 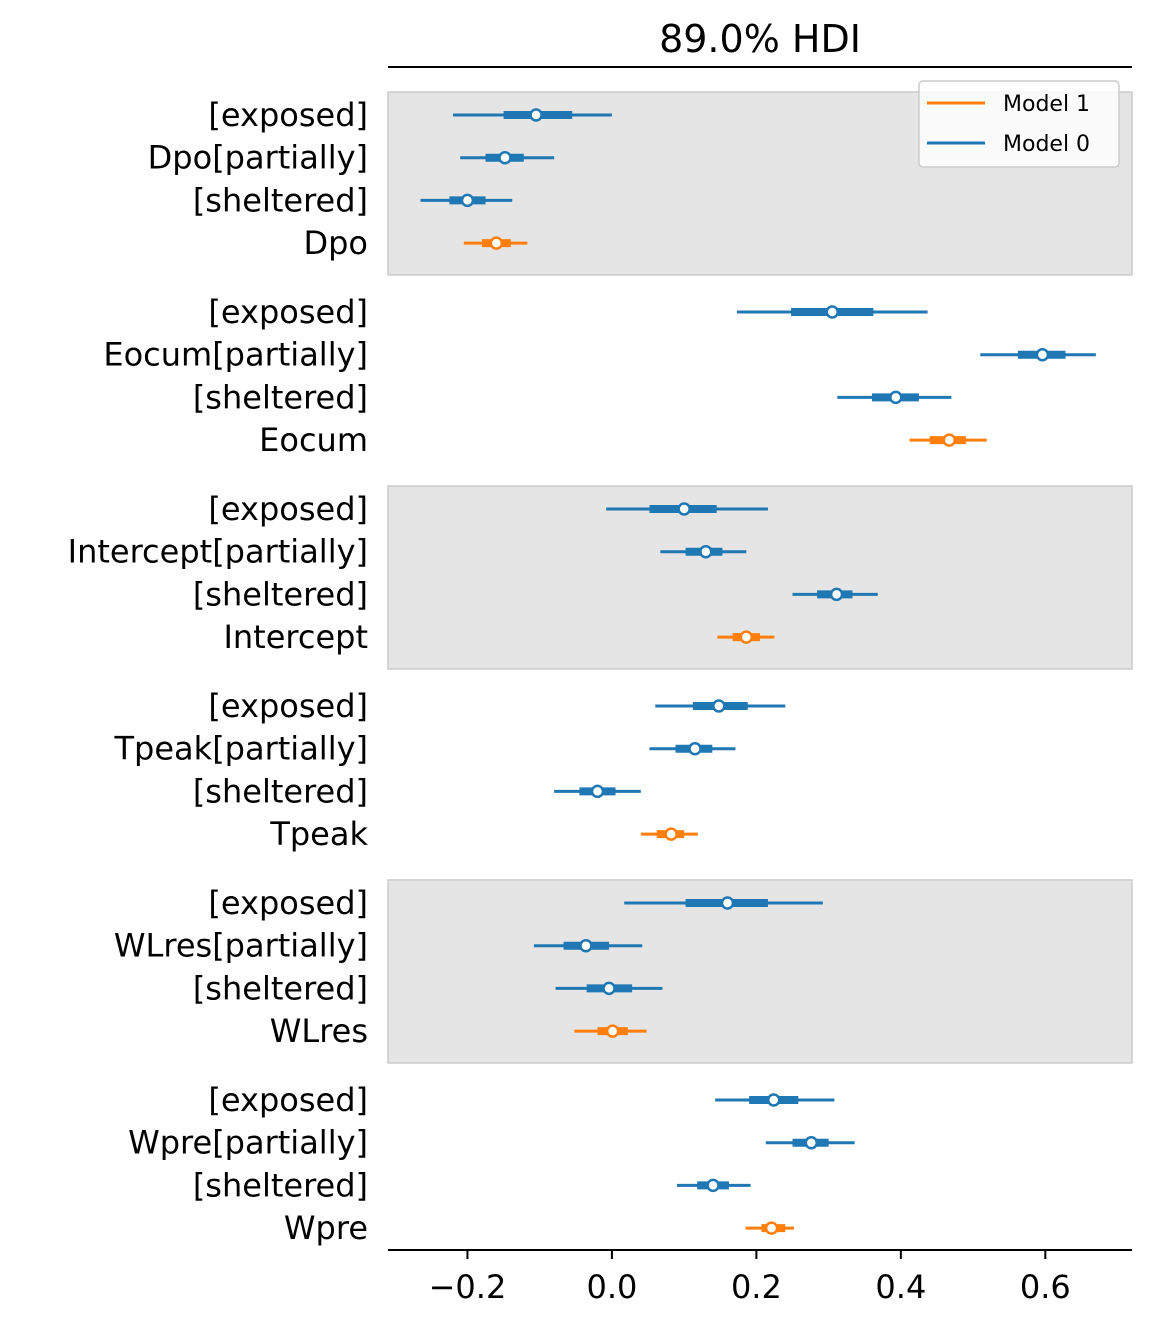 I want to click on chart-title: 89.0% HDI, so click(x=760, y=39).